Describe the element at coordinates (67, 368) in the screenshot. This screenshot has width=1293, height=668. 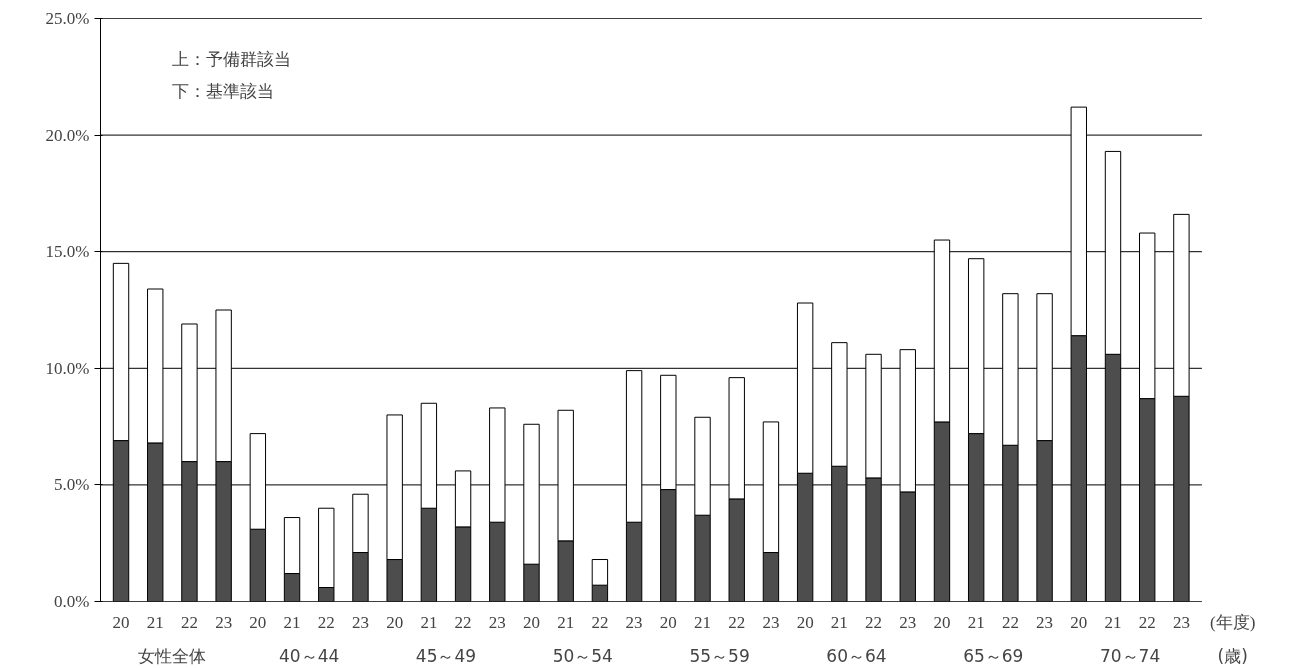
I see `y-tick-label: 10.0%` at that location.